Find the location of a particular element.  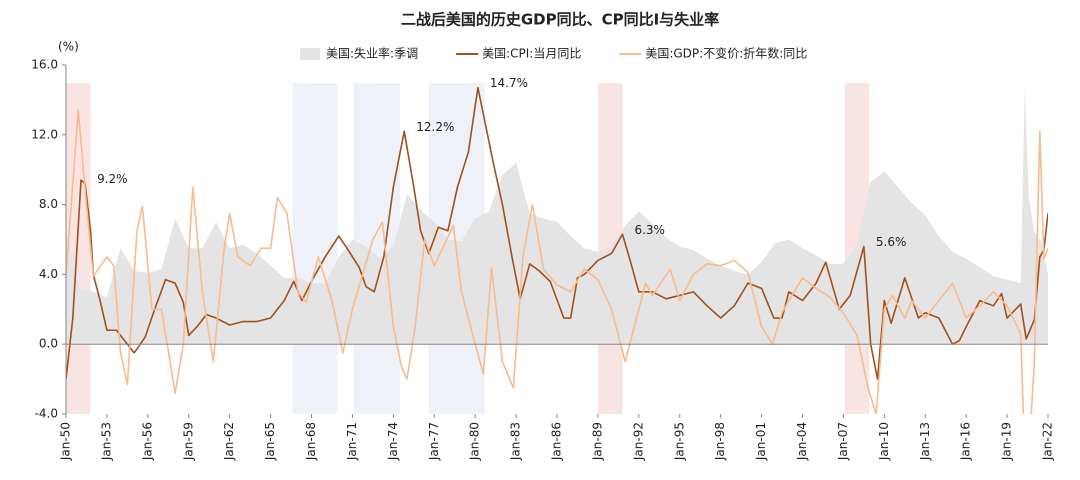

legend-label: 美国:GDP:不变价:折年数:同比 is located at coordinates (726, 53).